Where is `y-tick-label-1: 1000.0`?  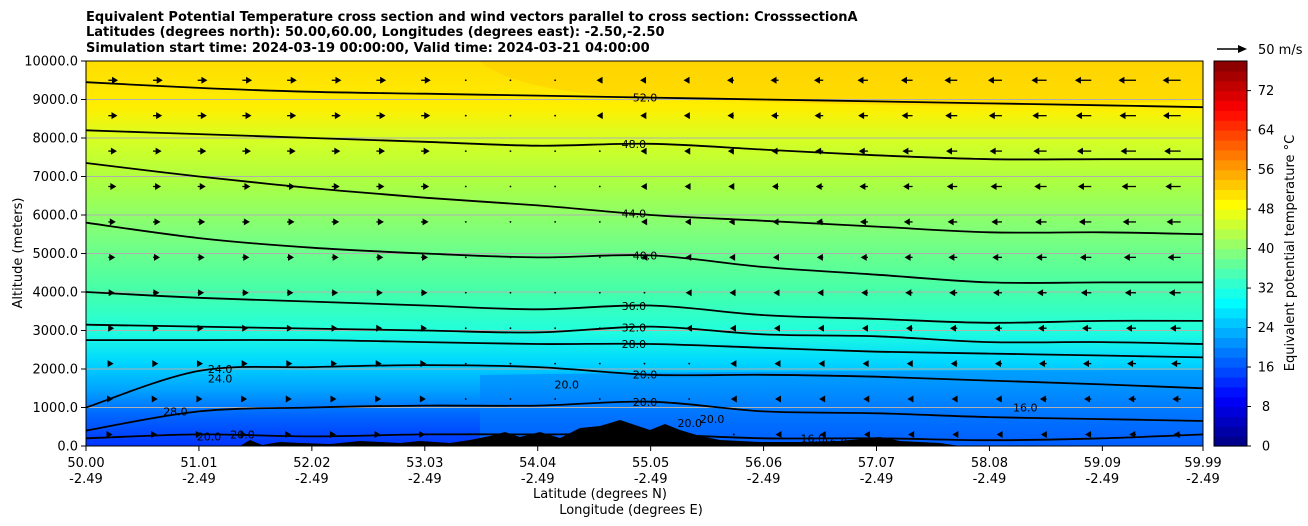 y-tick-label-1: 1000.0 is located at coordinates (56, 408).